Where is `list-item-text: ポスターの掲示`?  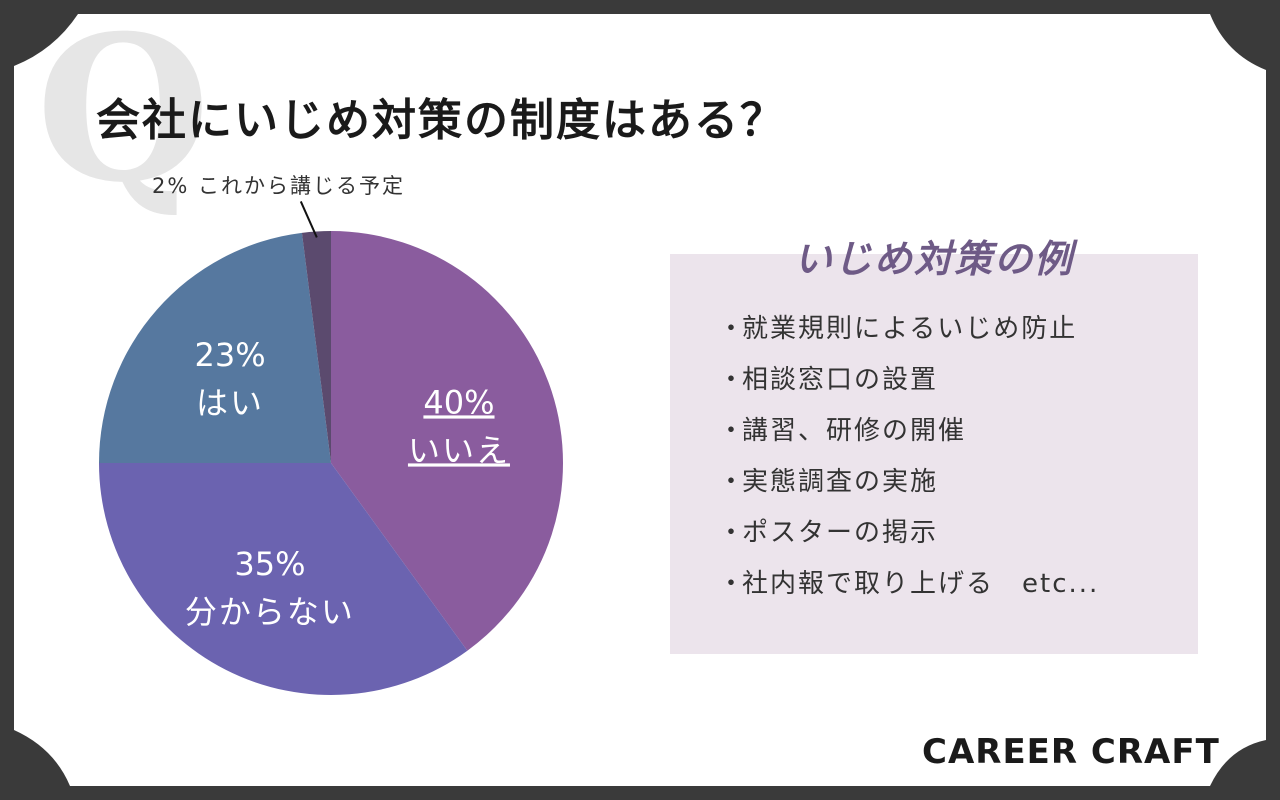 list-item-text: ポスターの掲示 is located at coordinates (840, 533).